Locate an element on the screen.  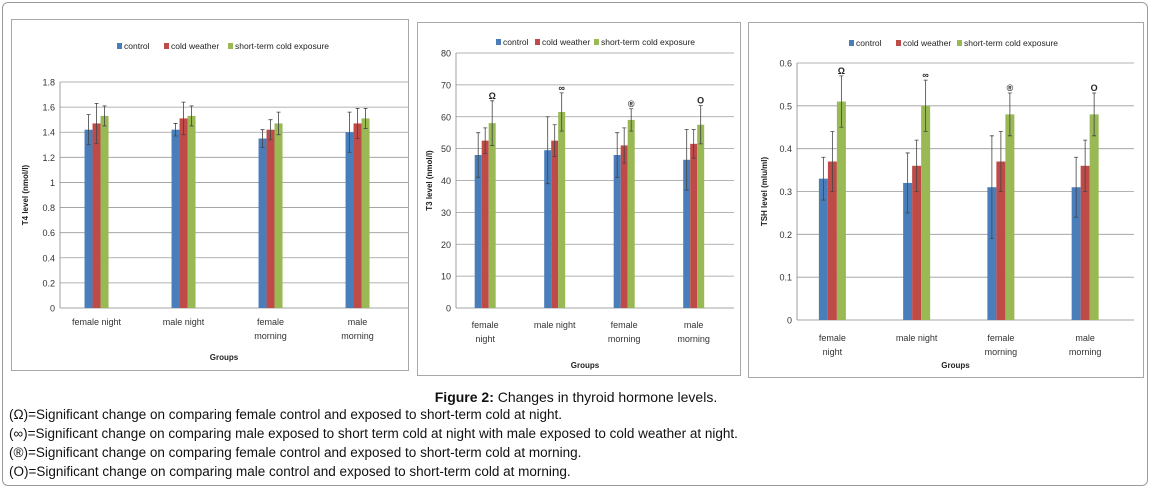
y-tick-label: 80 is located at coordinates (446, 54).